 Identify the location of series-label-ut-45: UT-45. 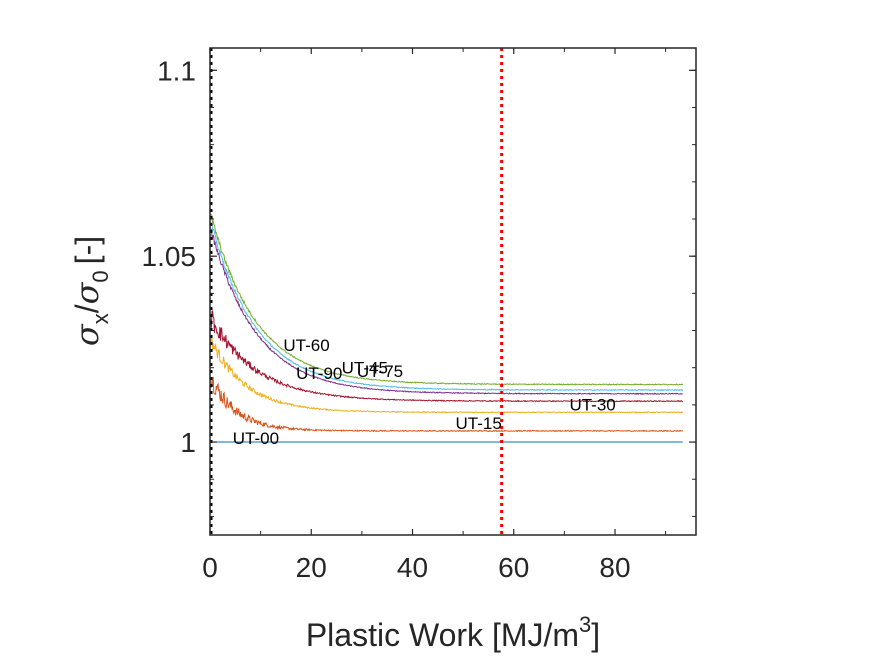
(365, 367).